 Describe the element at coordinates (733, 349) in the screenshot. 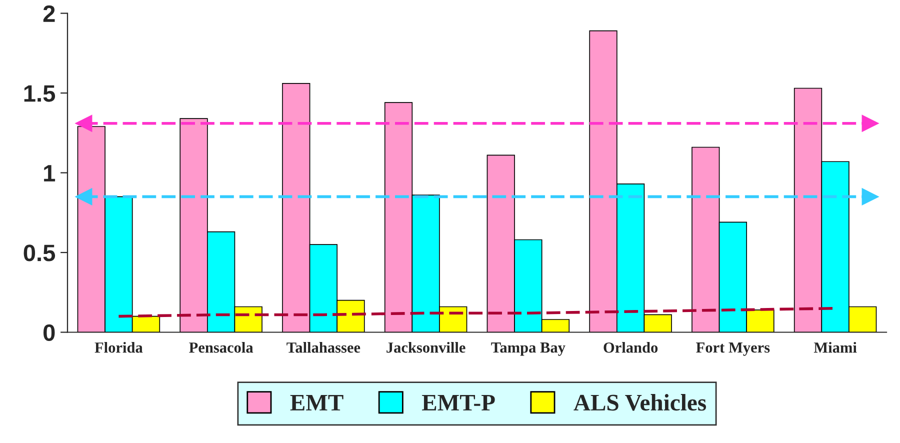

I see `x-tick-label: Fort Myers` at that location.